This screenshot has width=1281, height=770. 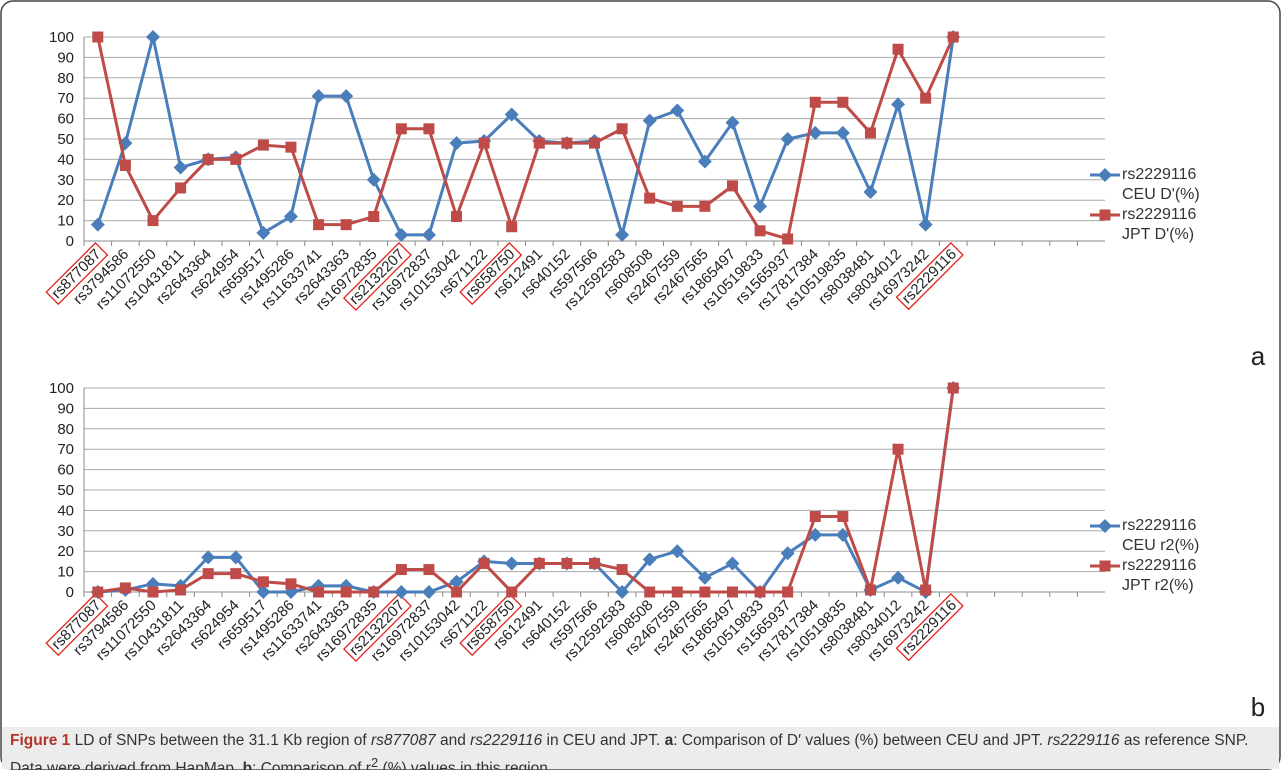 What do you see at coordinates (1161, 184) in the screenshot?
I see `legend-label: rs2229116 CEU D'(%)` at bounding box center [1161, 184].